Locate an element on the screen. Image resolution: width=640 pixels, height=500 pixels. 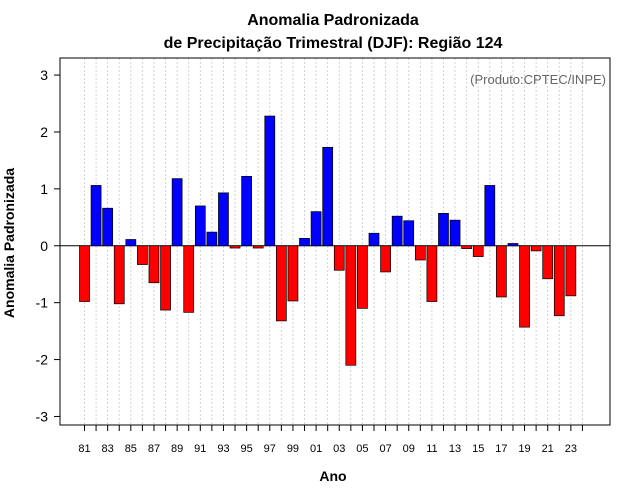
bar-1984 is located at coordinates (119, 275).